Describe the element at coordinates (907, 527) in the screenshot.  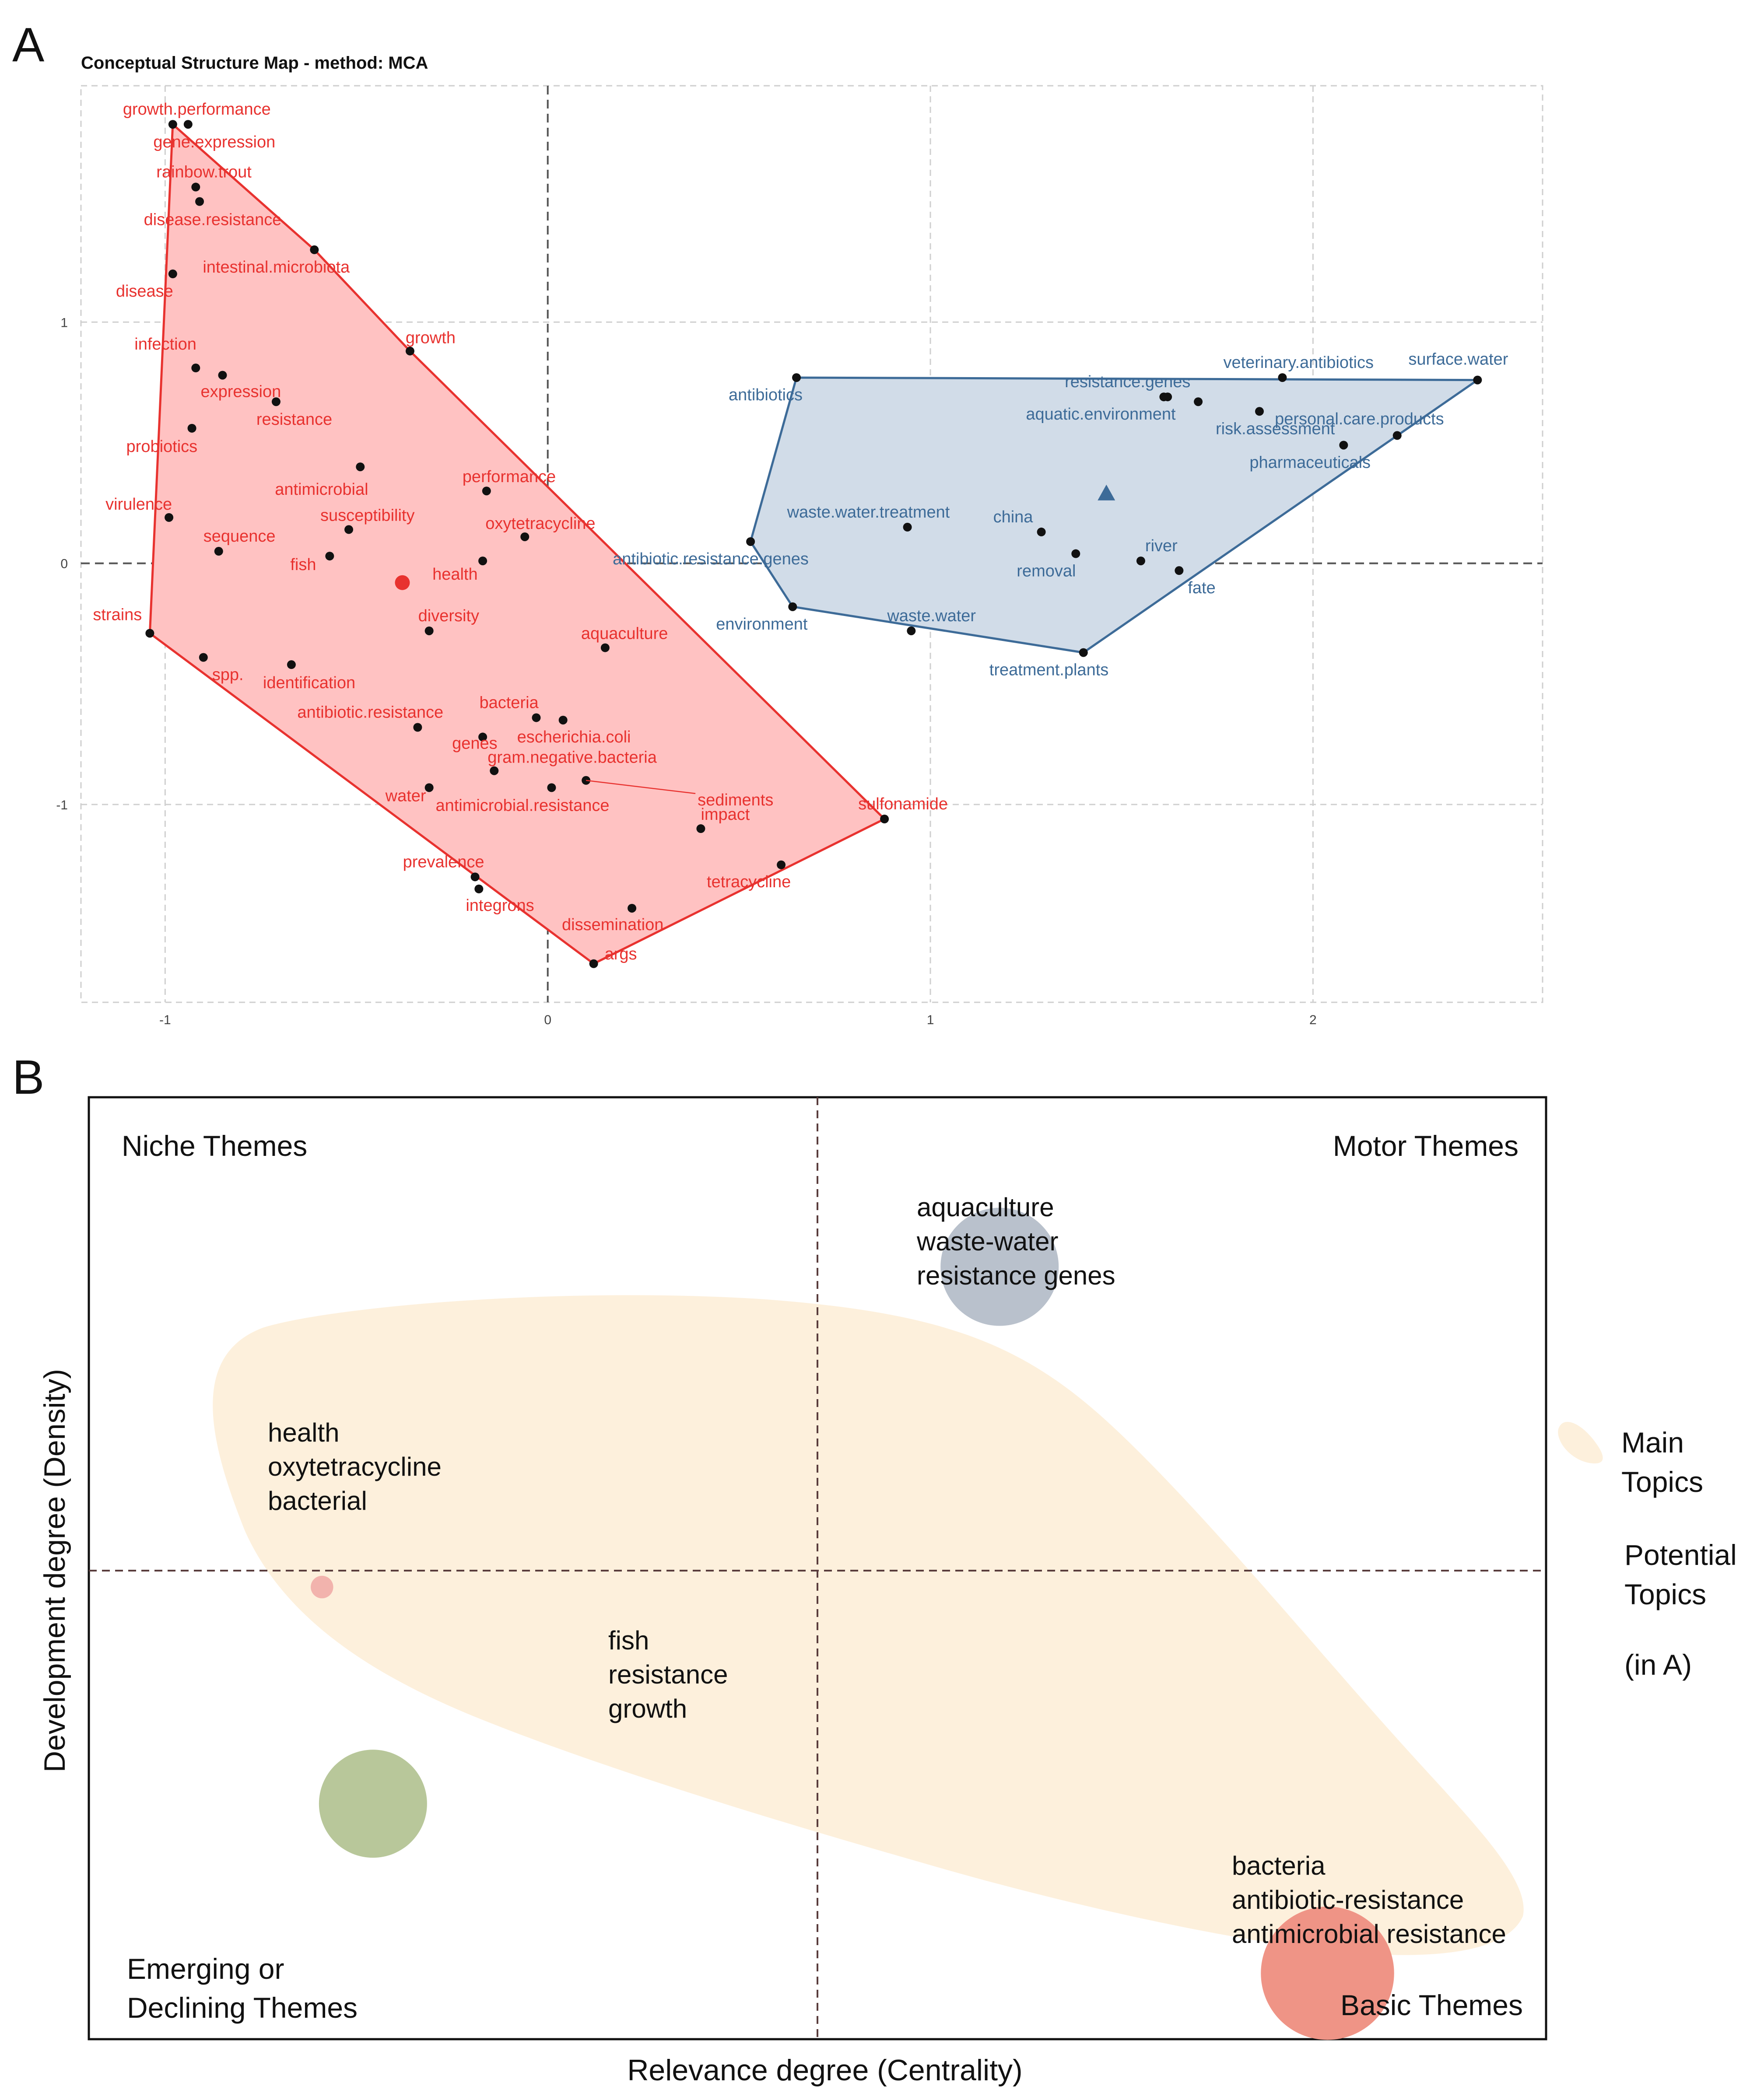
I see `point-waste-water-treatment` at that location.